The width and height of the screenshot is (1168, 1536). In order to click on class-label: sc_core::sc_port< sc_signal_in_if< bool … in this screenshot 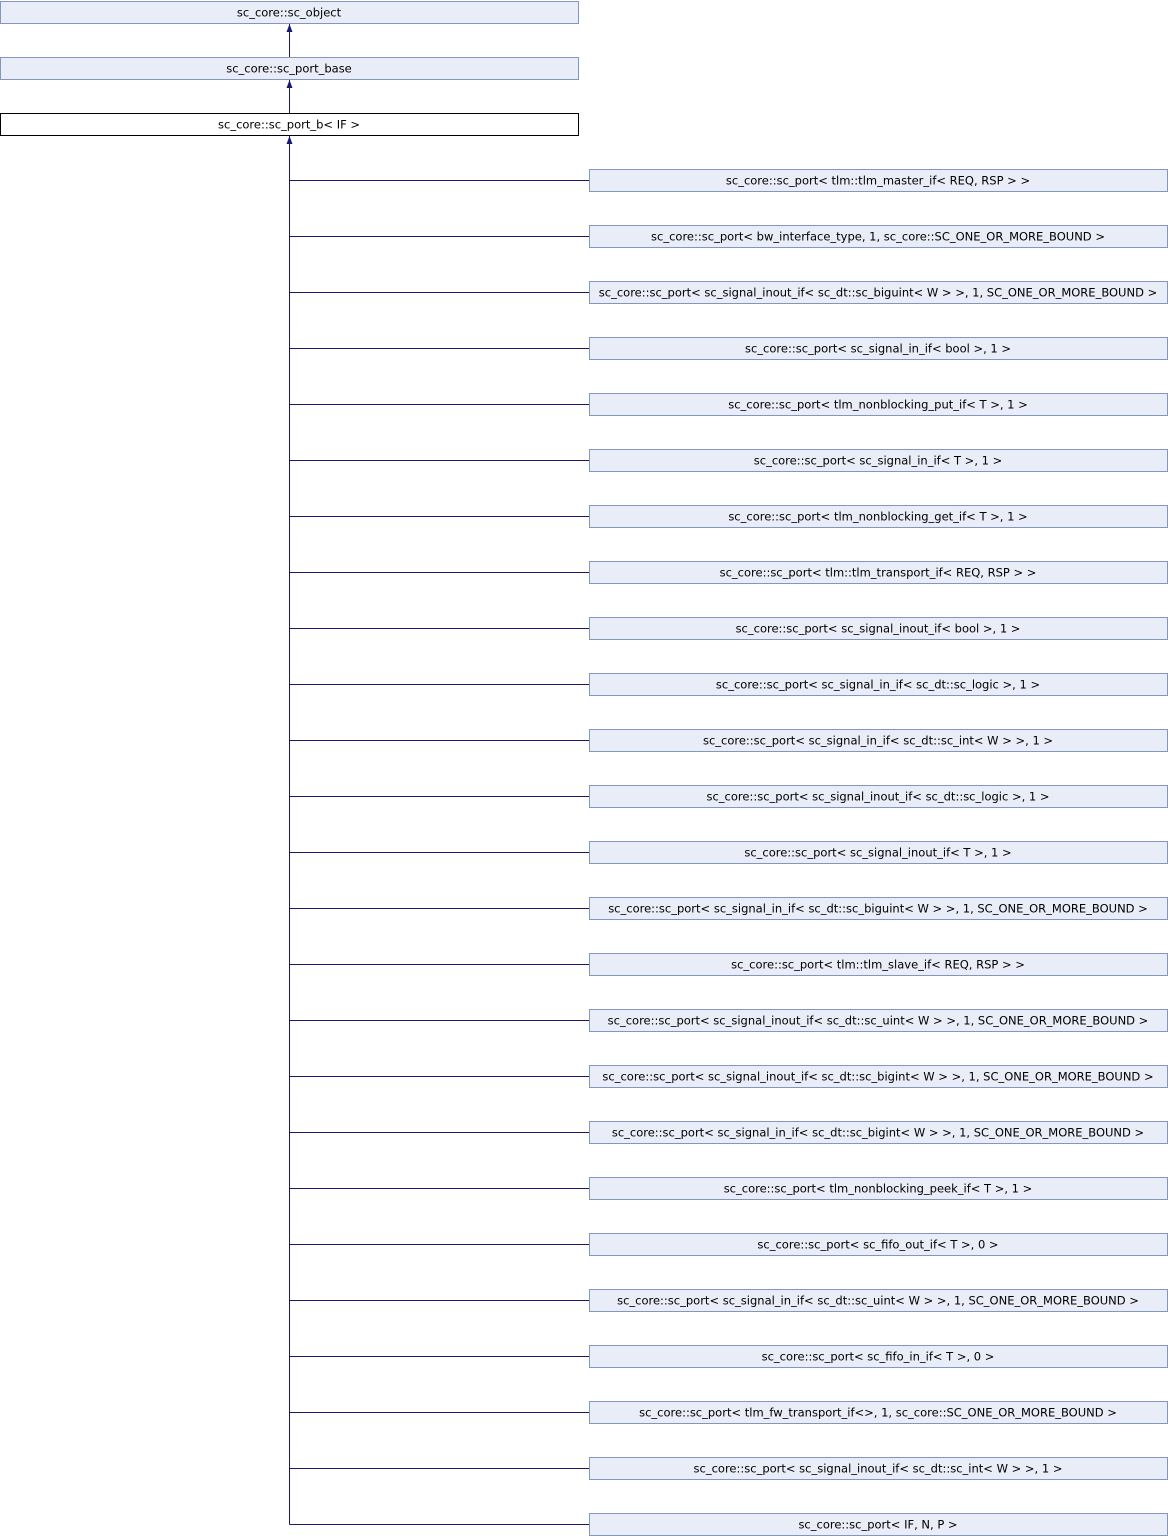, I will do `click(878, 349)`.